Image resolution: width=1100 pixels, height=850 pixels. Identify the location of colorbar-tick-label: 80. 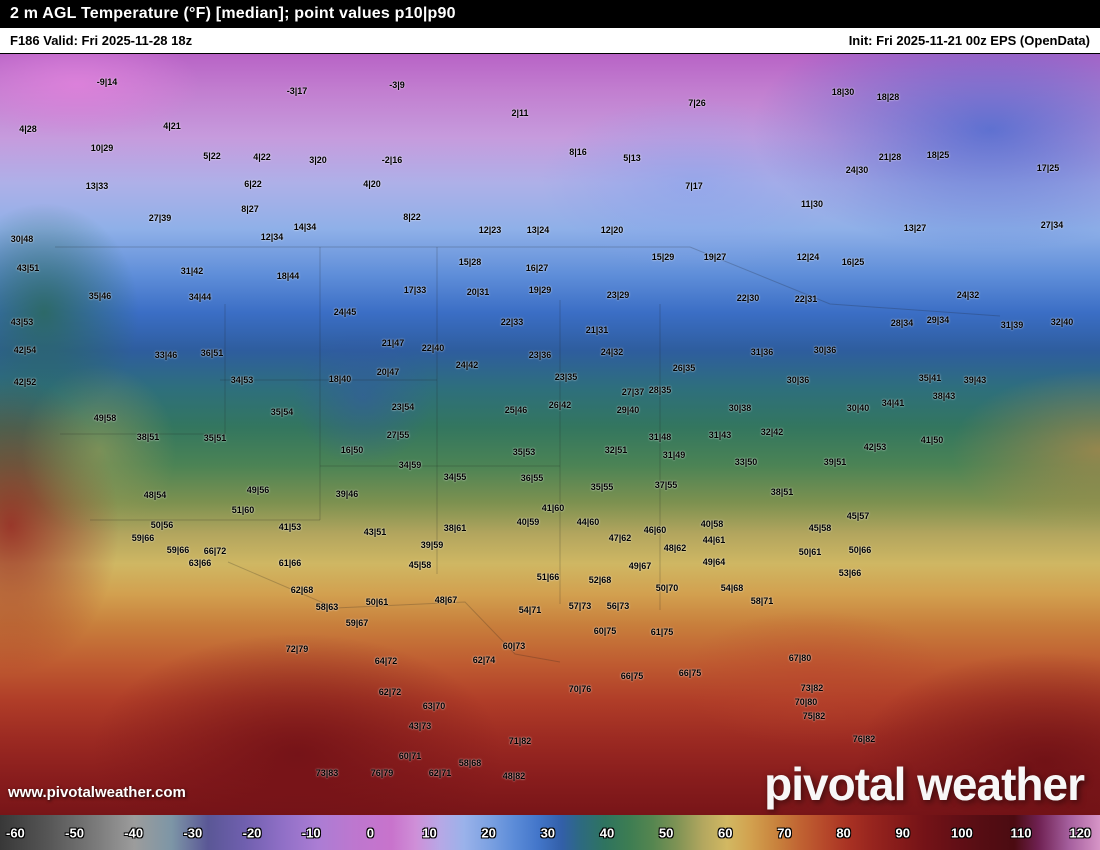
(843, 832).